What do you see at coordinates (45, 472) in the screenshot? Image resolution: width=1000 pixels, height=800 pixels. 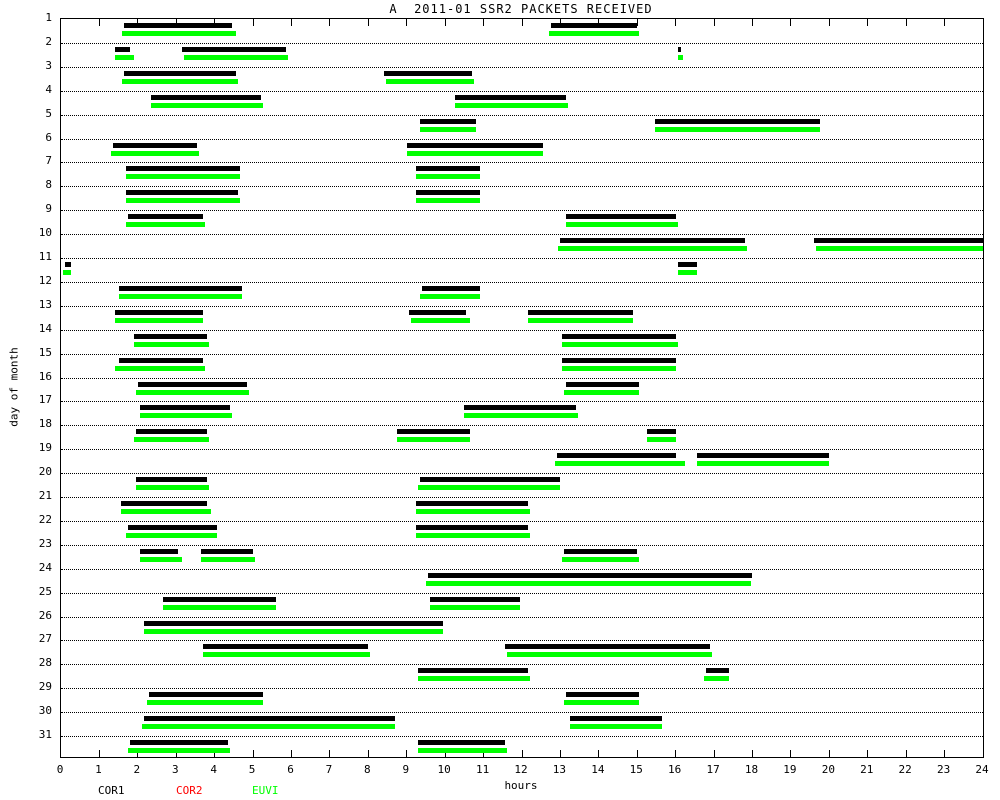 I see `y-tick-label-20: 20` at bounding box center [45, 472].